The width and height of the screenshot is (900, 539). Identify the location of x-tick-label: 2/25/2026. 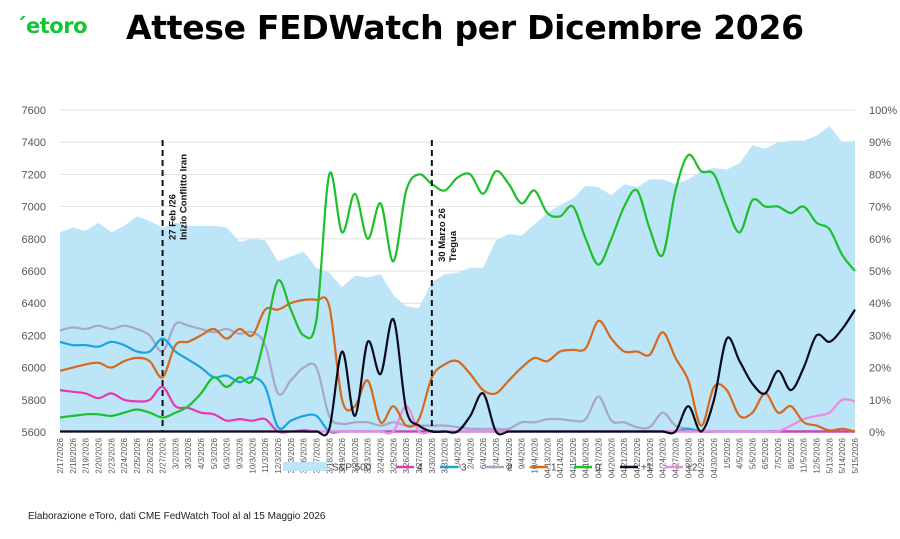
(137, 455).